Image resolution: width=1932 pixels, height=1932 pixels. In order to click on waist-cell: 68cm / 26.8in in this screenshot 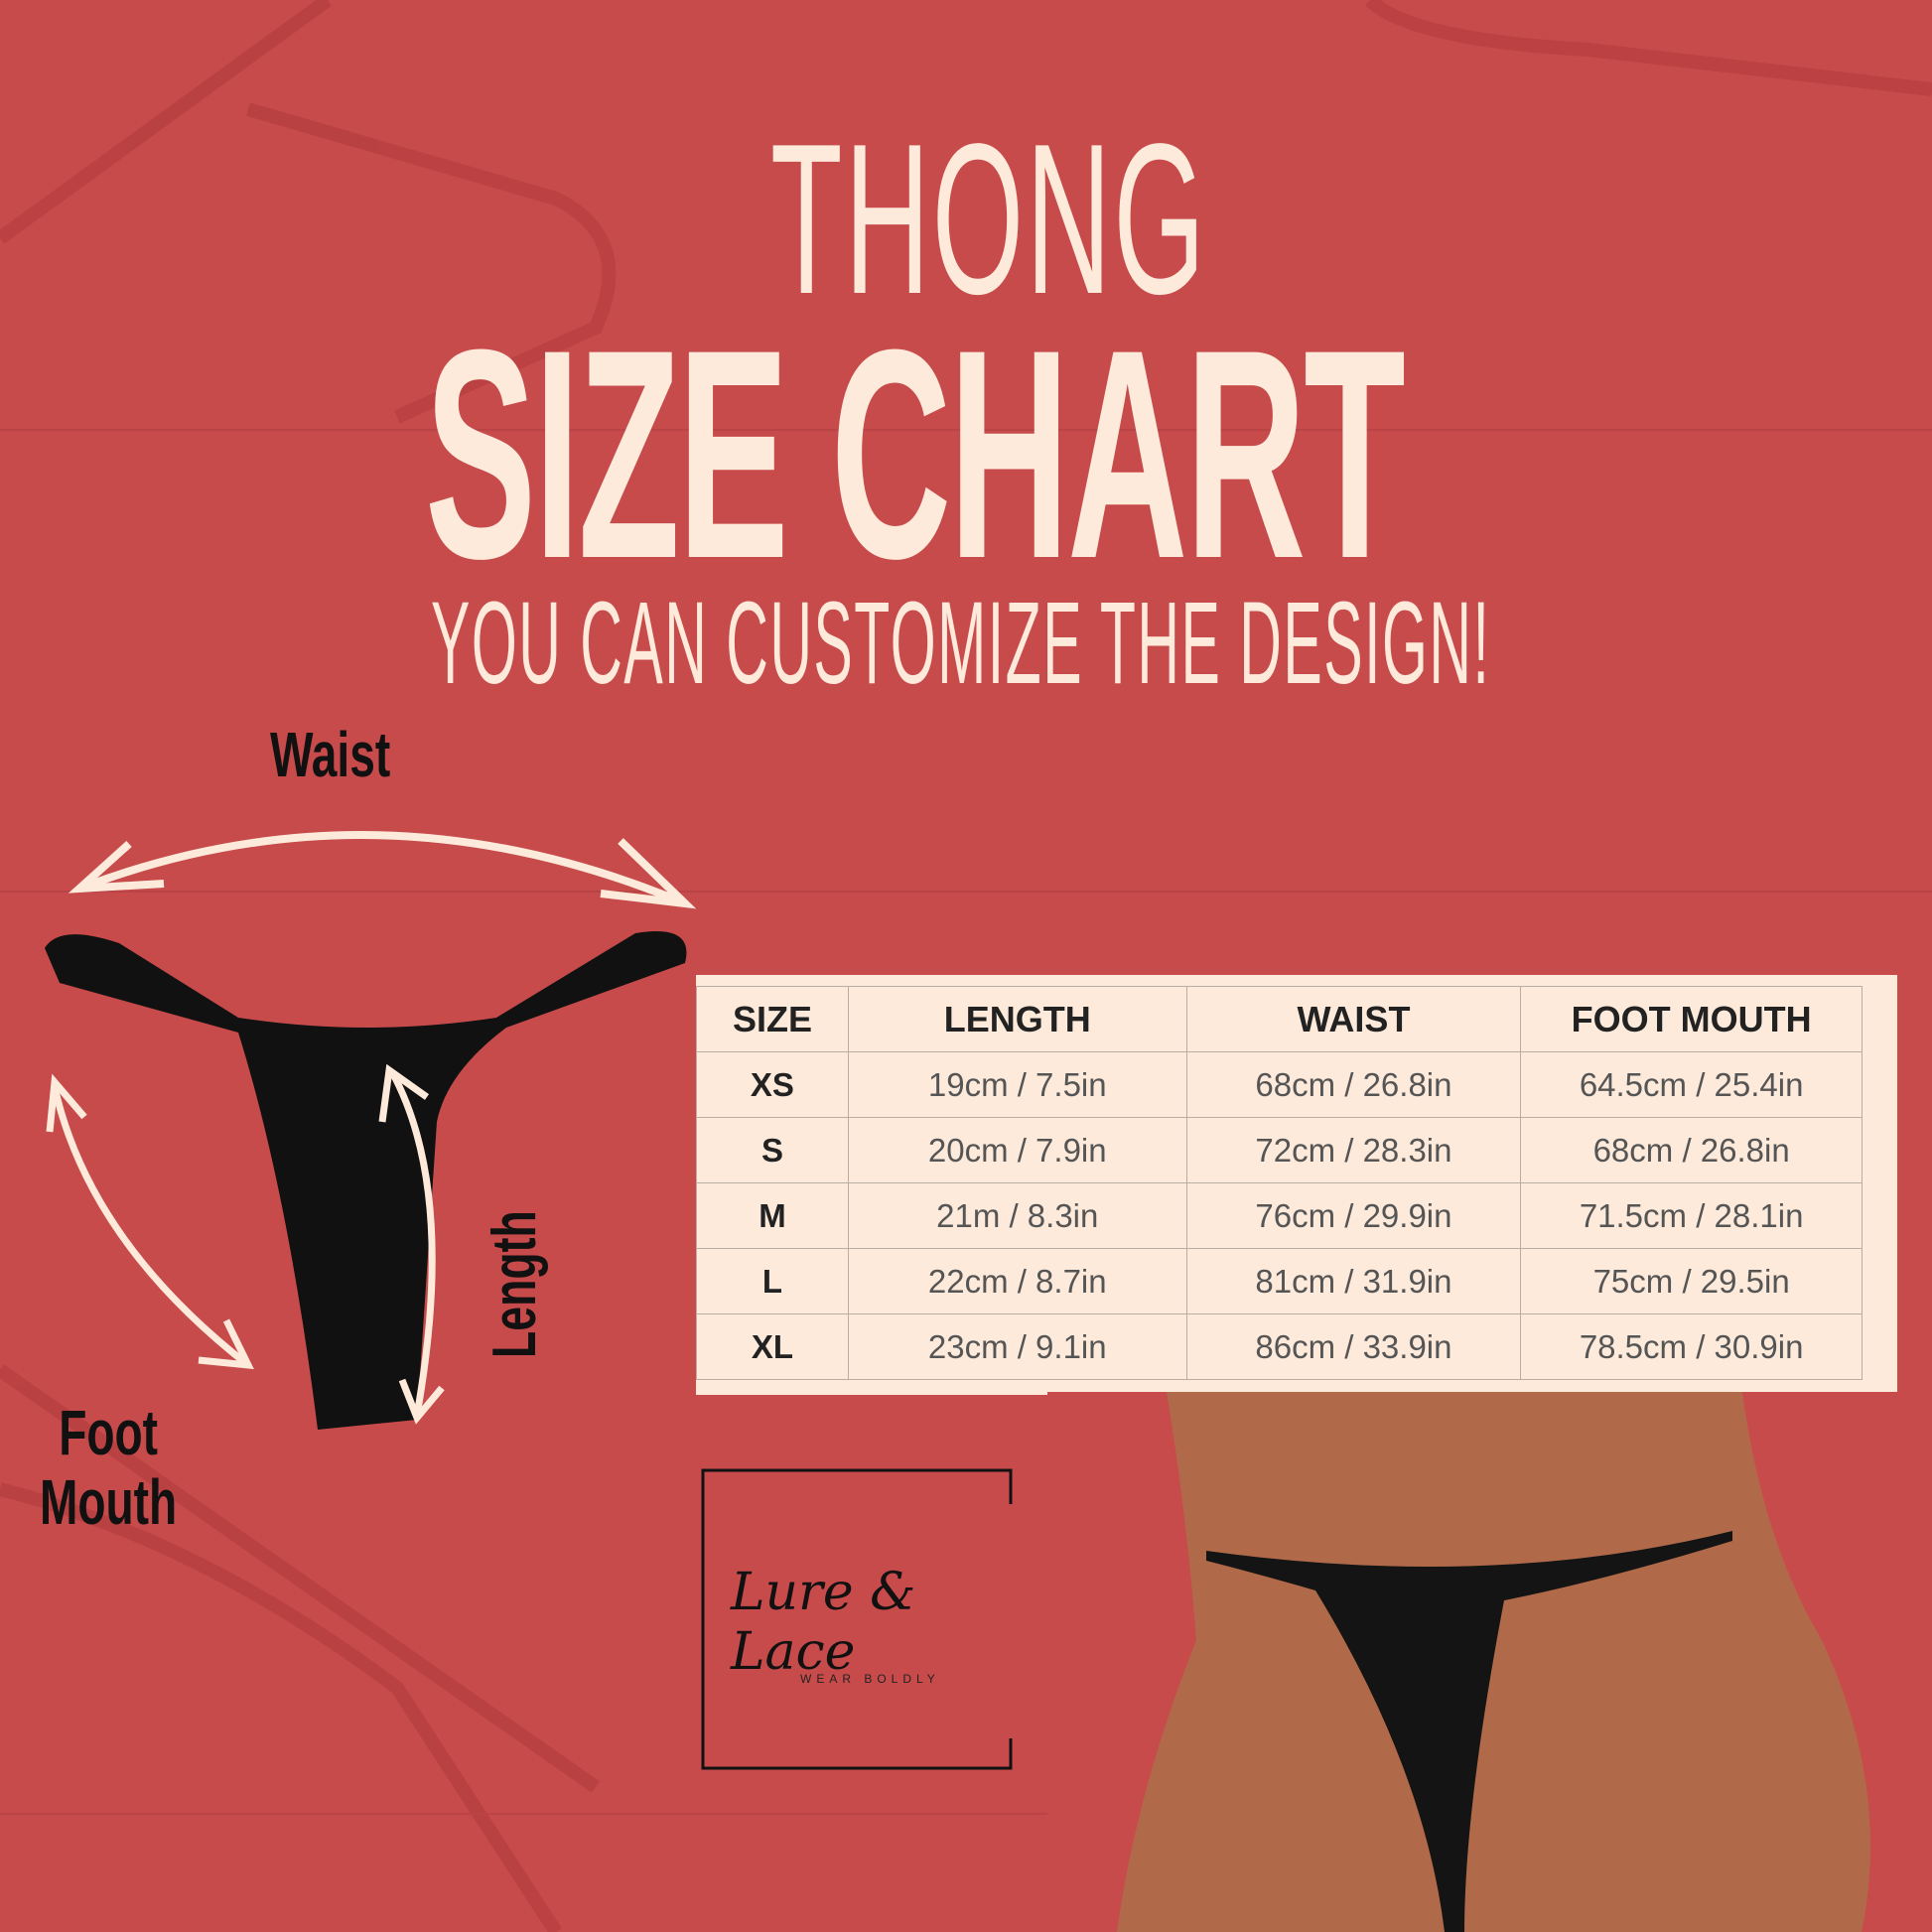, I will do `click(1353, 1085)`.